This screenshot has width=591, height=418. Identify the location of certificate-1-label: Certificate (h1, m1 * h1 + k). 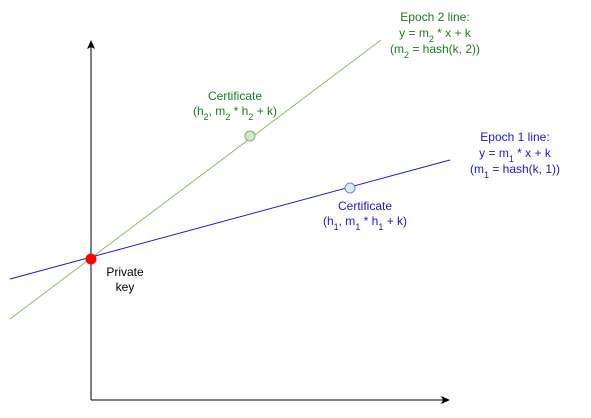
(365, 215).